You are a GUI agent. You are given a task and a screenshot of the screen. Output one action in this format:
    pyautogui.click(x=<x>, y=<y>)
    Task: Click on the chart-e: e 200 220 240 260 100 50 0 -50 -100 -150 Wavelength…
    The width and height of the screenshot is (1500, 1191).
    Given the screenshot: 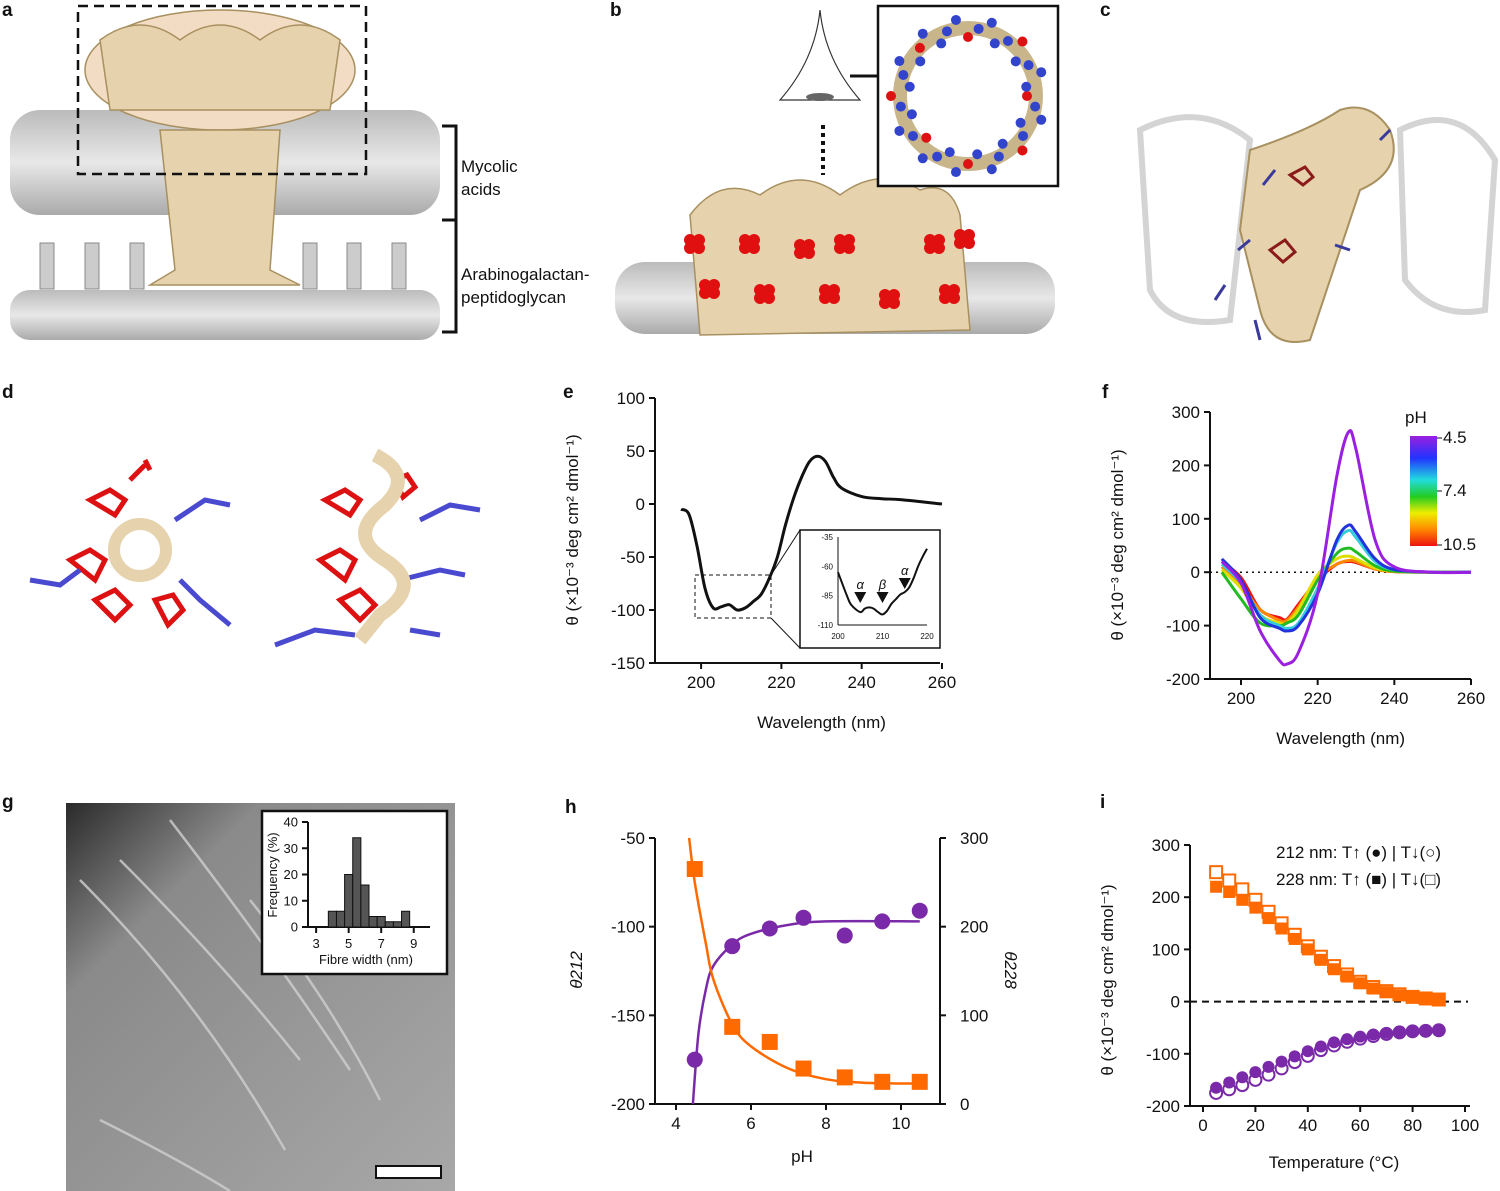 What is the action you would take?
    pyautogui.click(x=759, y=557)
    